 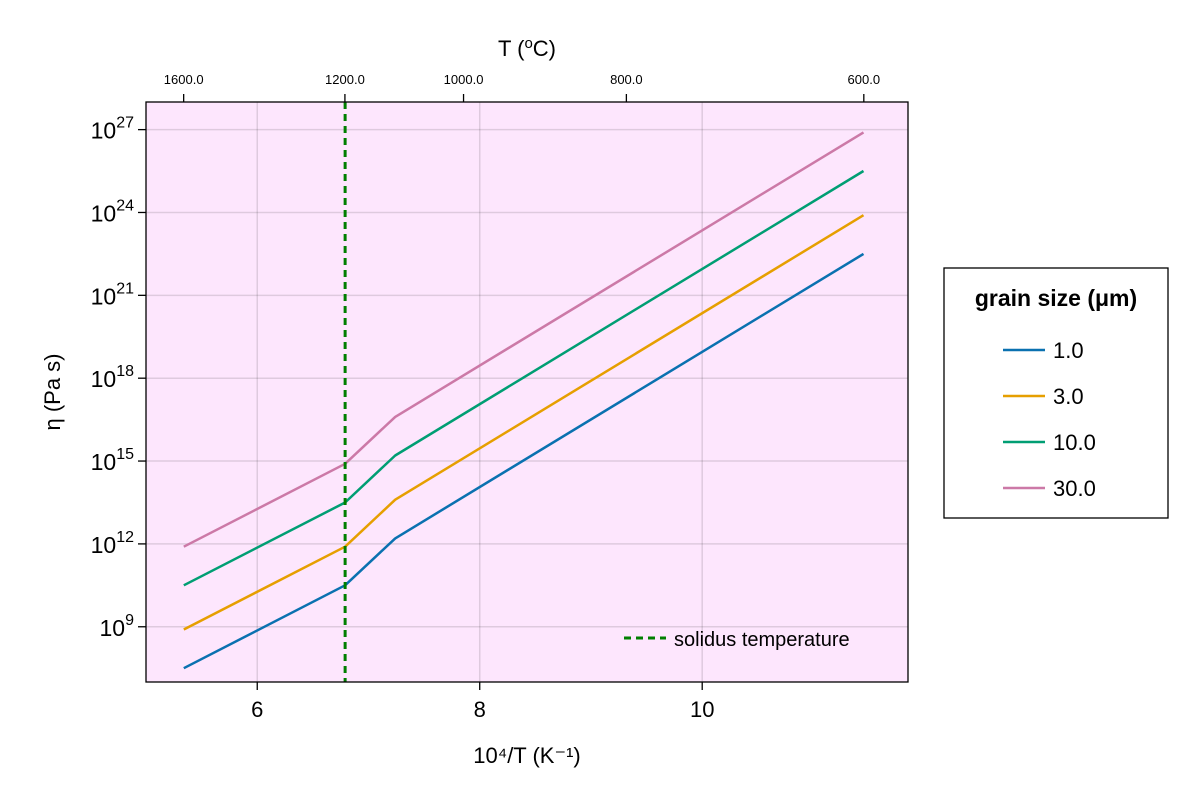 I want to click on y-axis-label: η (Pa s), so click(x=52, y=391).